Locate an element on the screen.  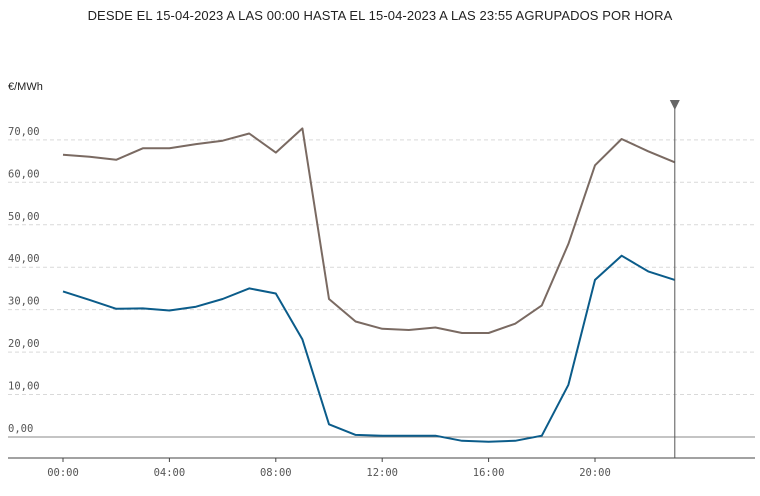
y-tick-label: 70,00 is located at coordinates (24, 132).